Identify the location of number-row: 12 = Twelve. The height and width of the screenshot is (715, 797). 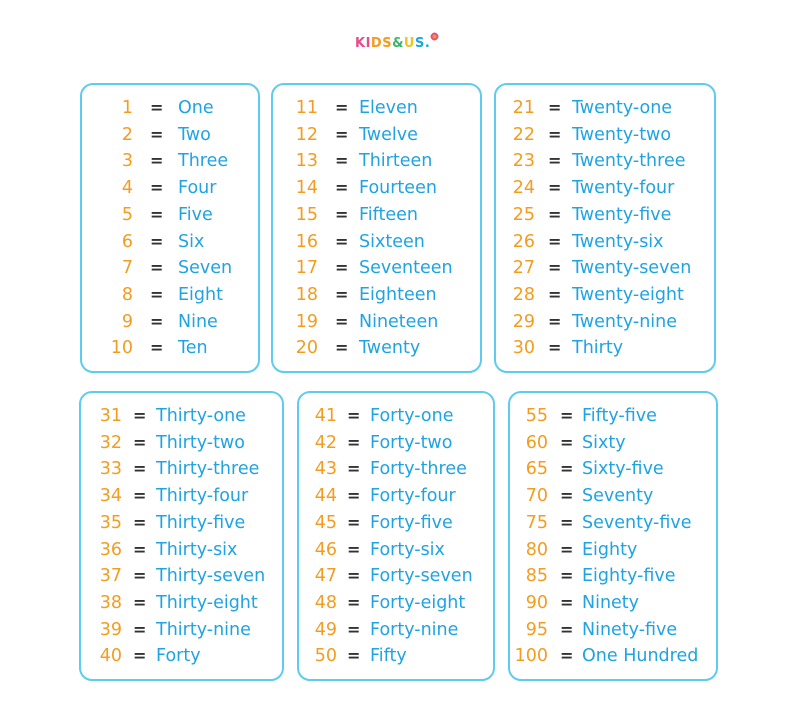
(398, 135).